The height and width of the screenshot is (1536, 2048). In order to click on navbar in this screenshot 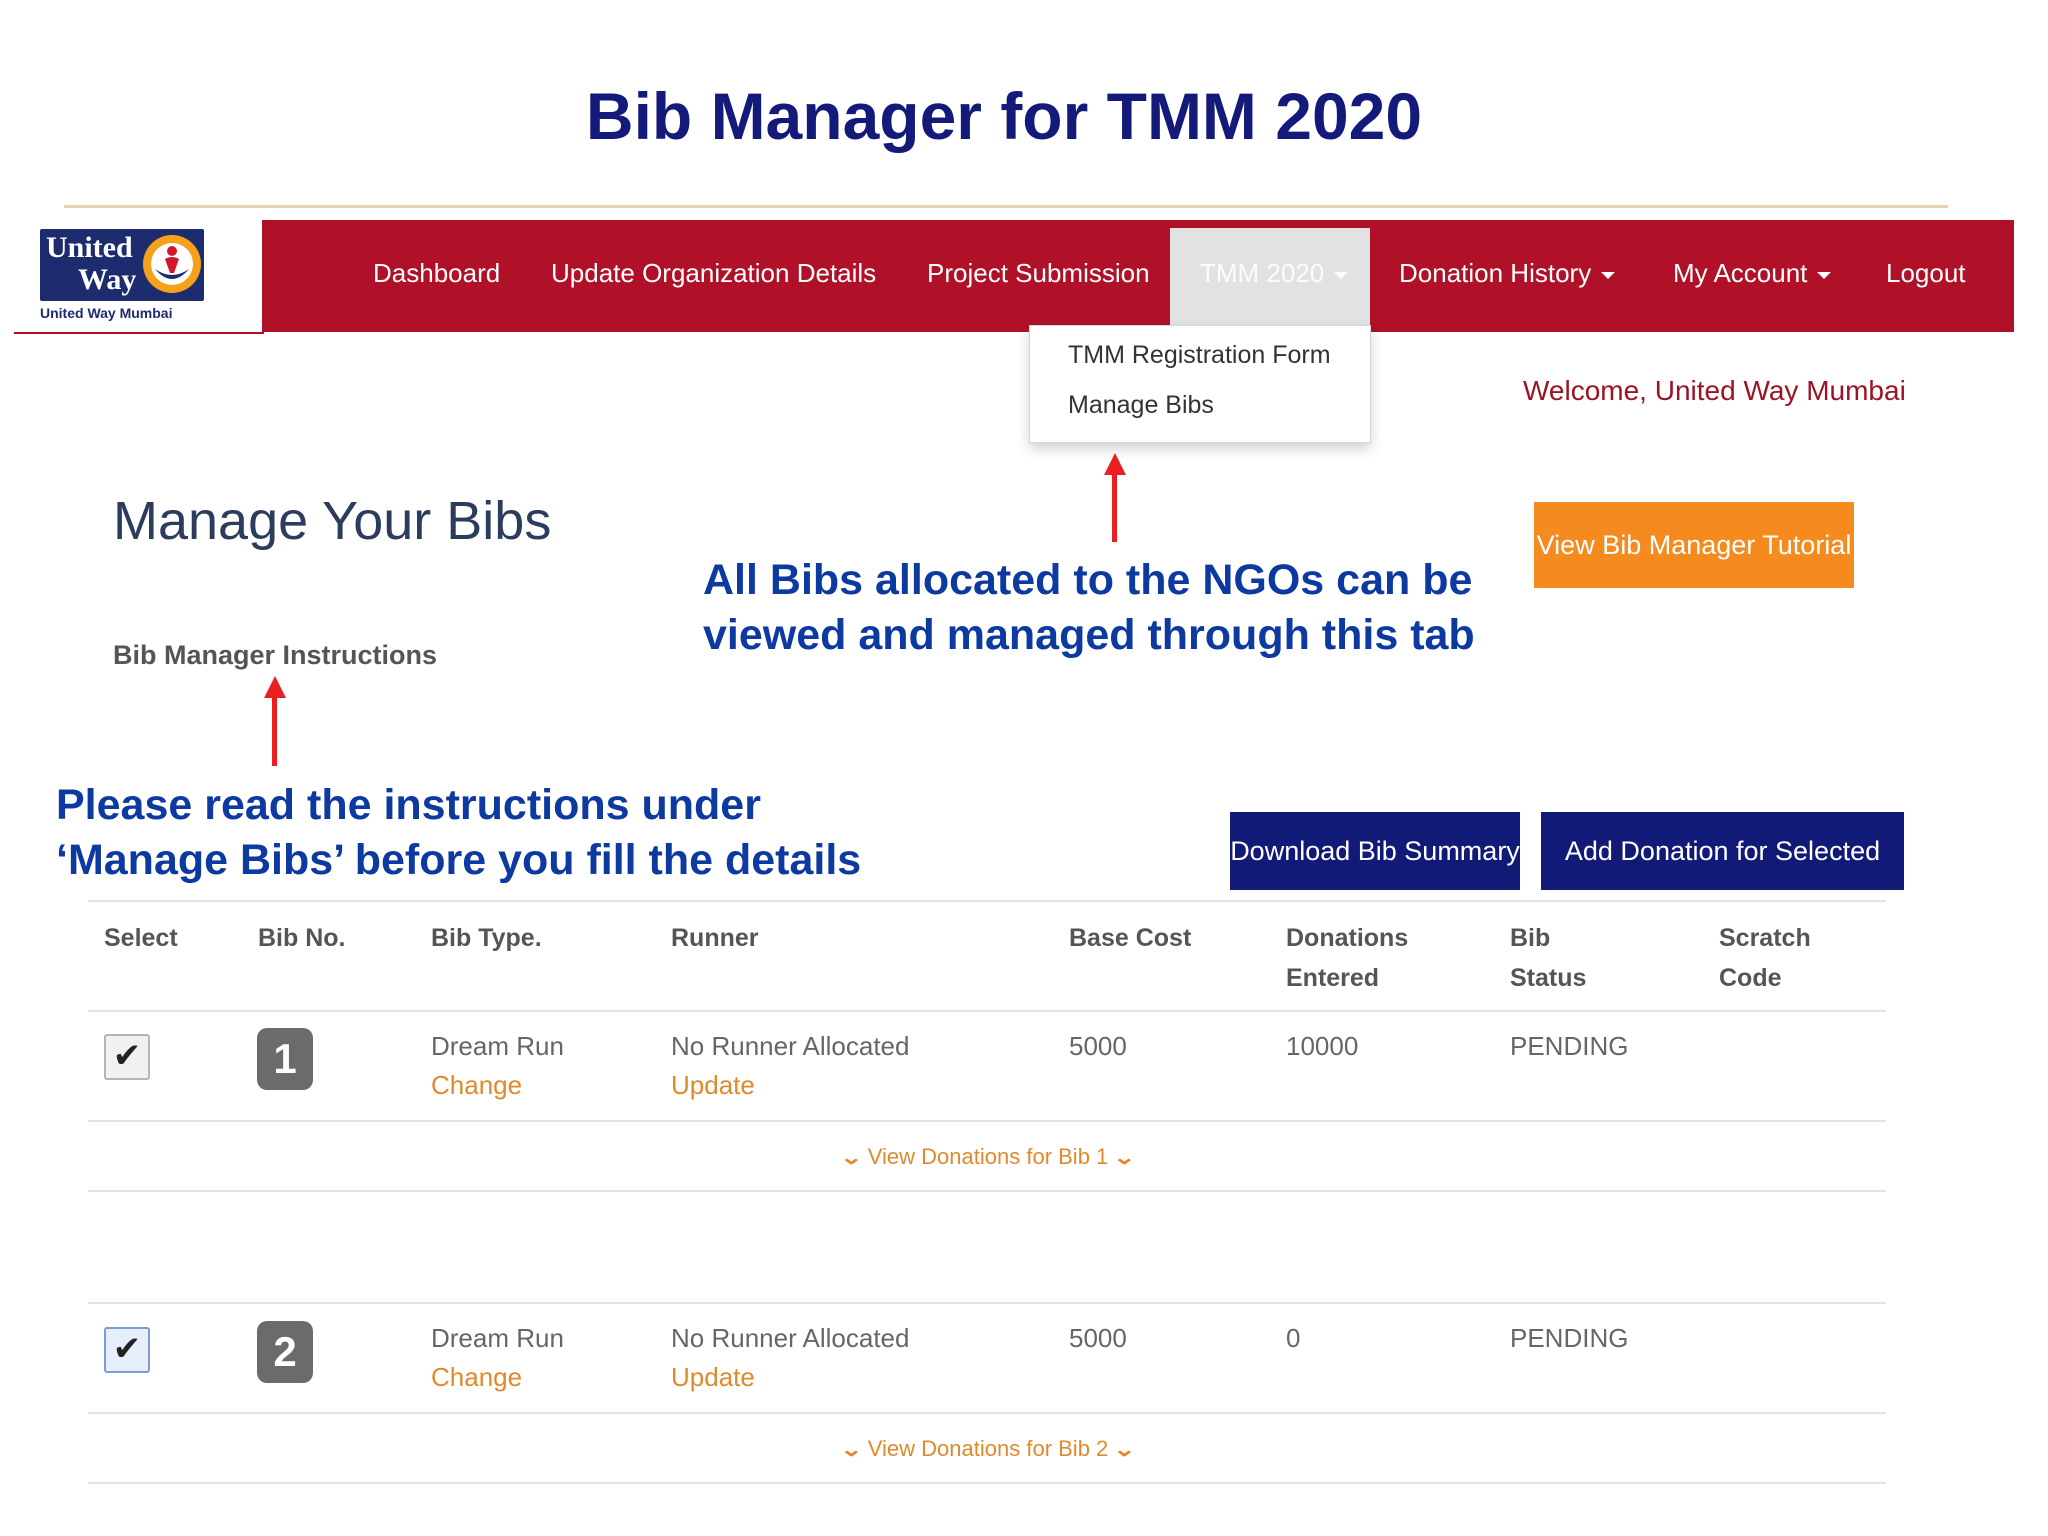, I will do `click(1138, 276)`.